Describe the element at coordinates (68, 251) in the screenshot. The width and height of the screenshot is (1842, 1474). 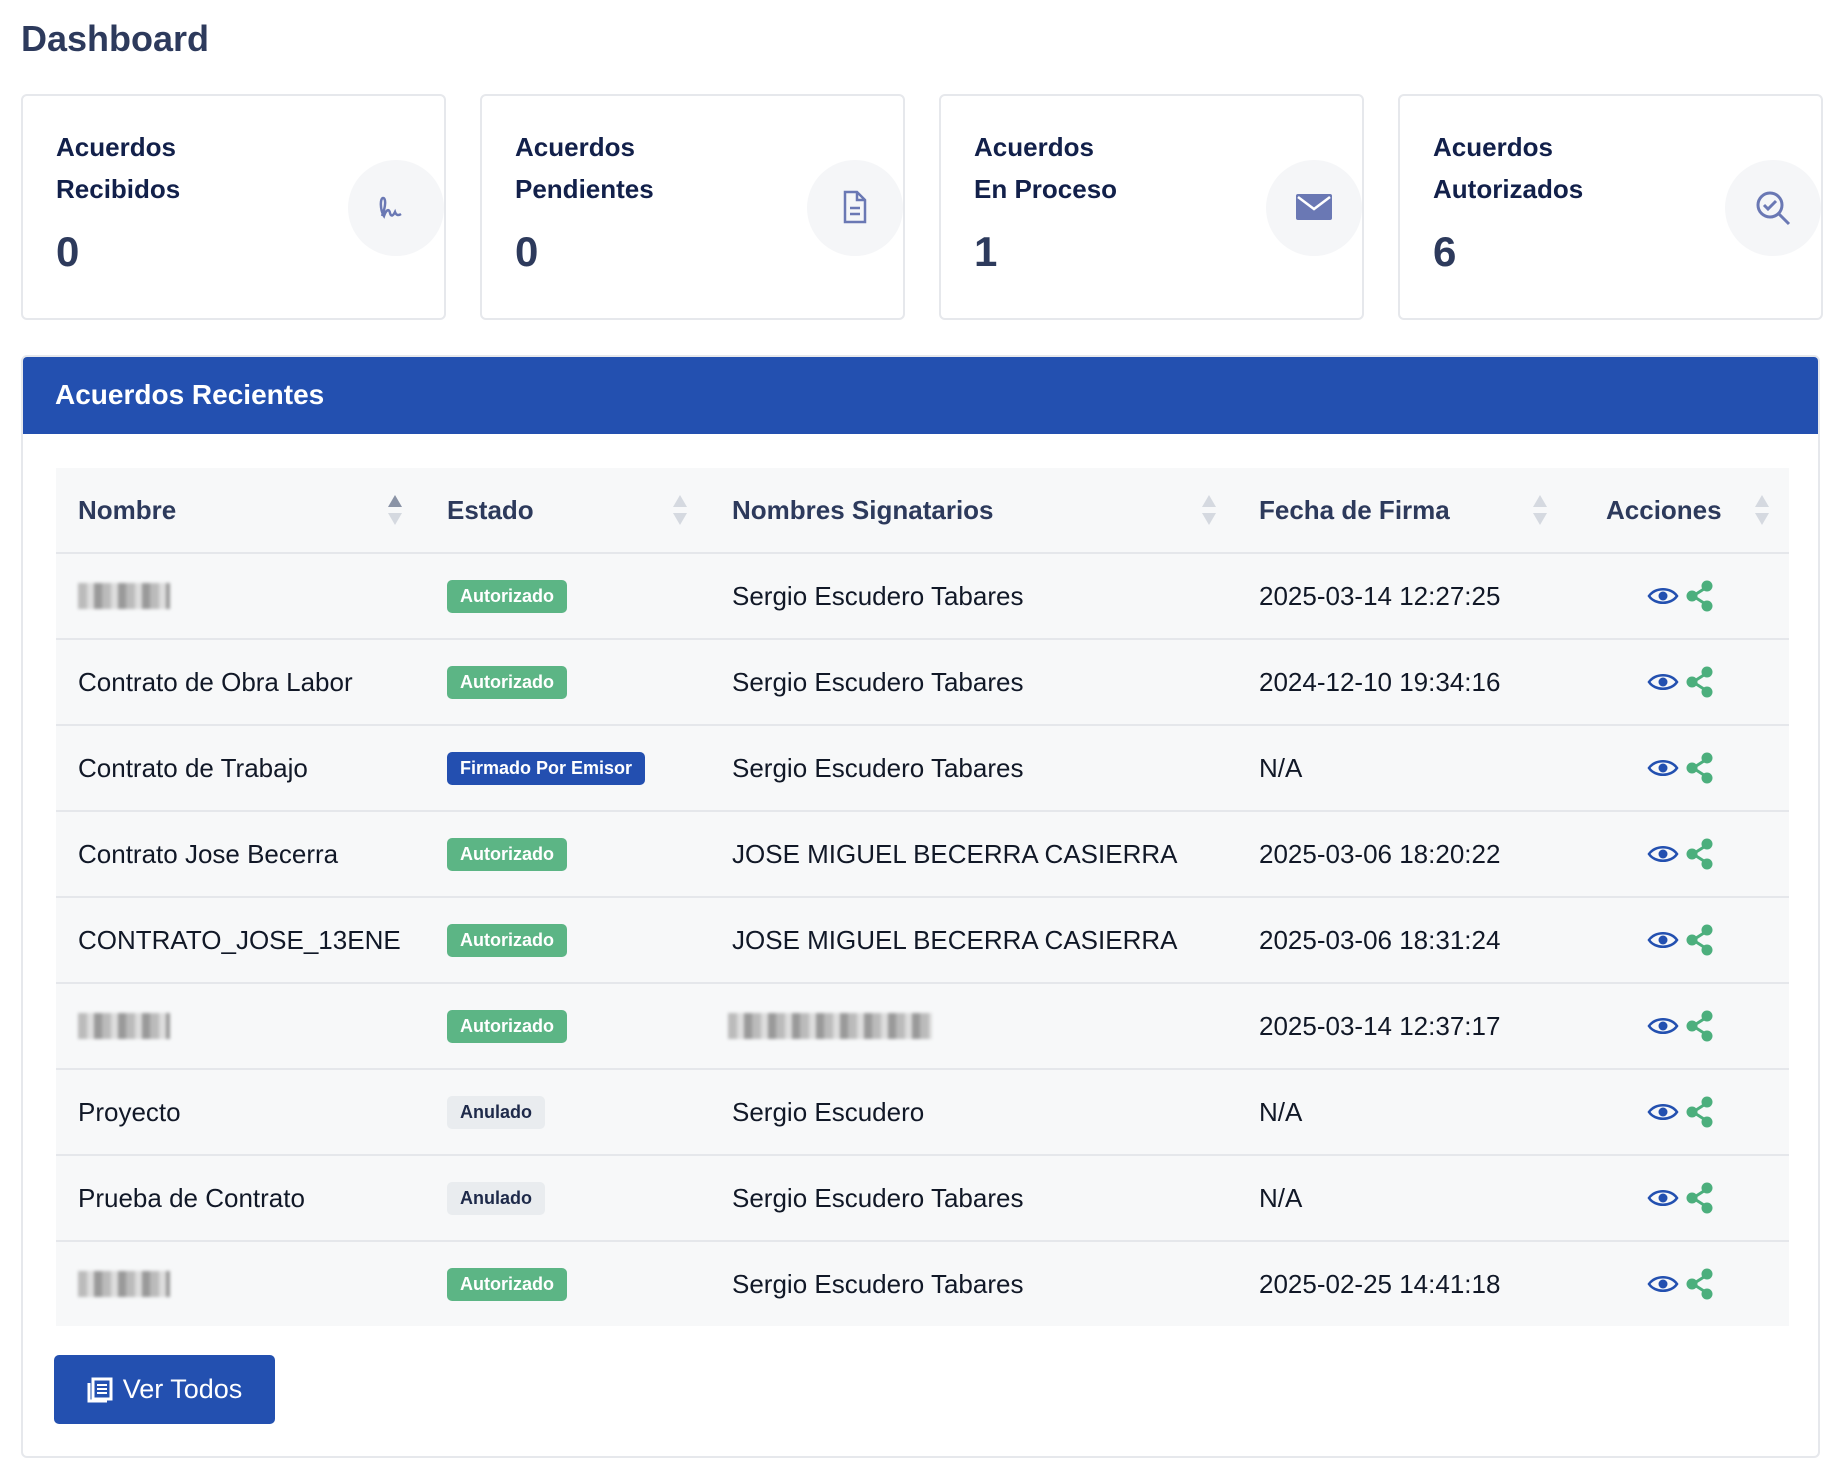
I see `card-value: 0` at that location.